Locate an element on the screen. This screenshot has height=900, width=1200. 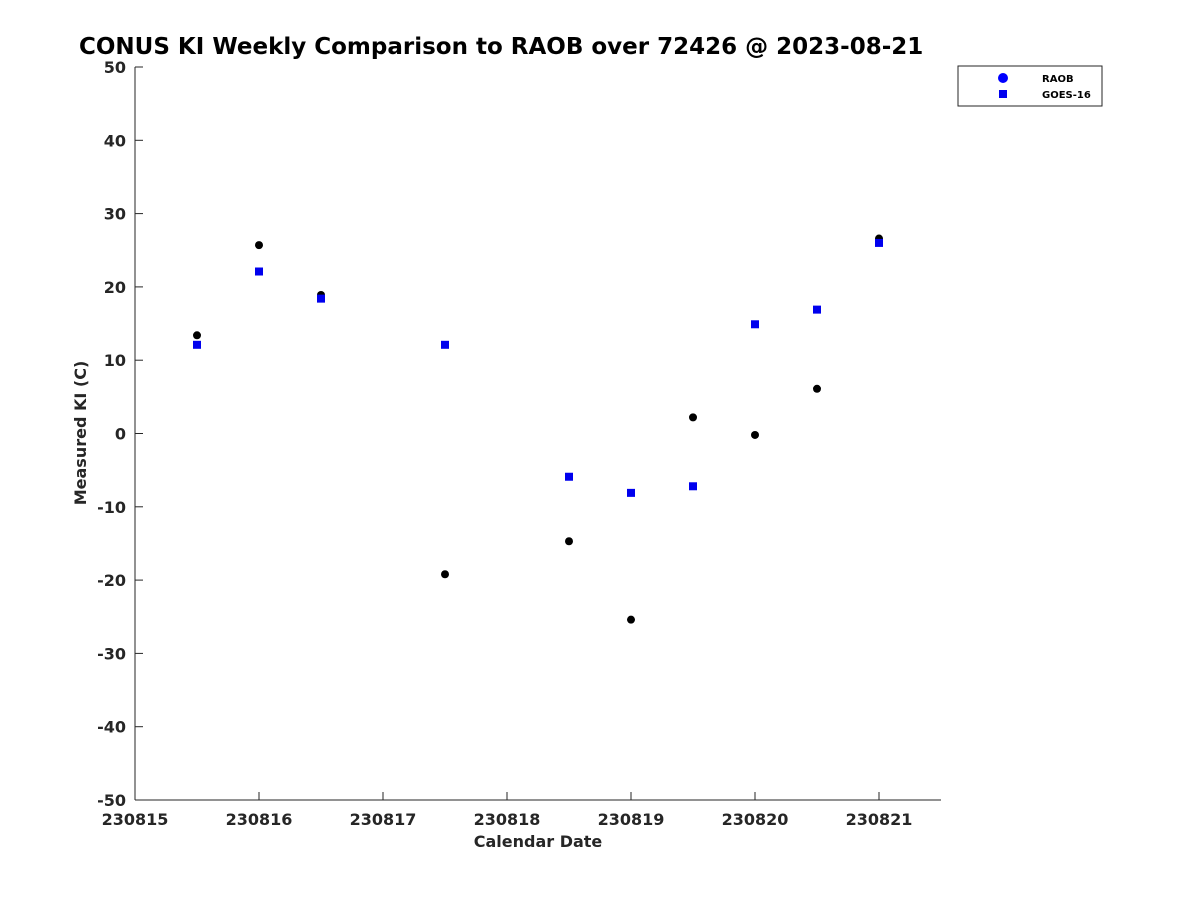
x-tick-label: 230818 is located at coordinates (507, 819).